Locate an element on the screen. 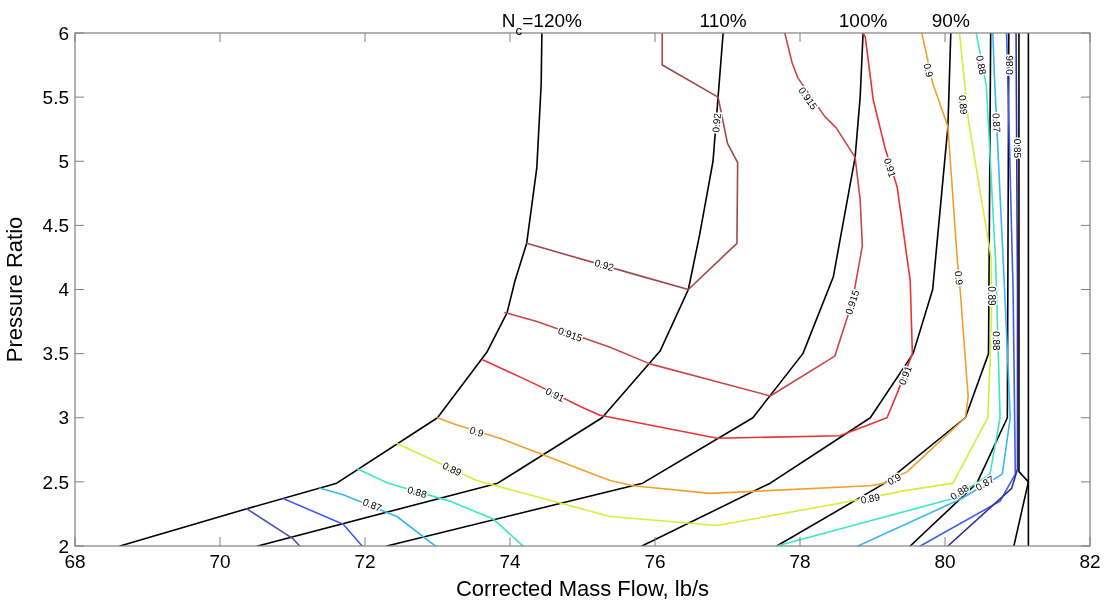 The image size is (1109, 602). x-tick-label: 82 is located at coordinates (1090, 561).